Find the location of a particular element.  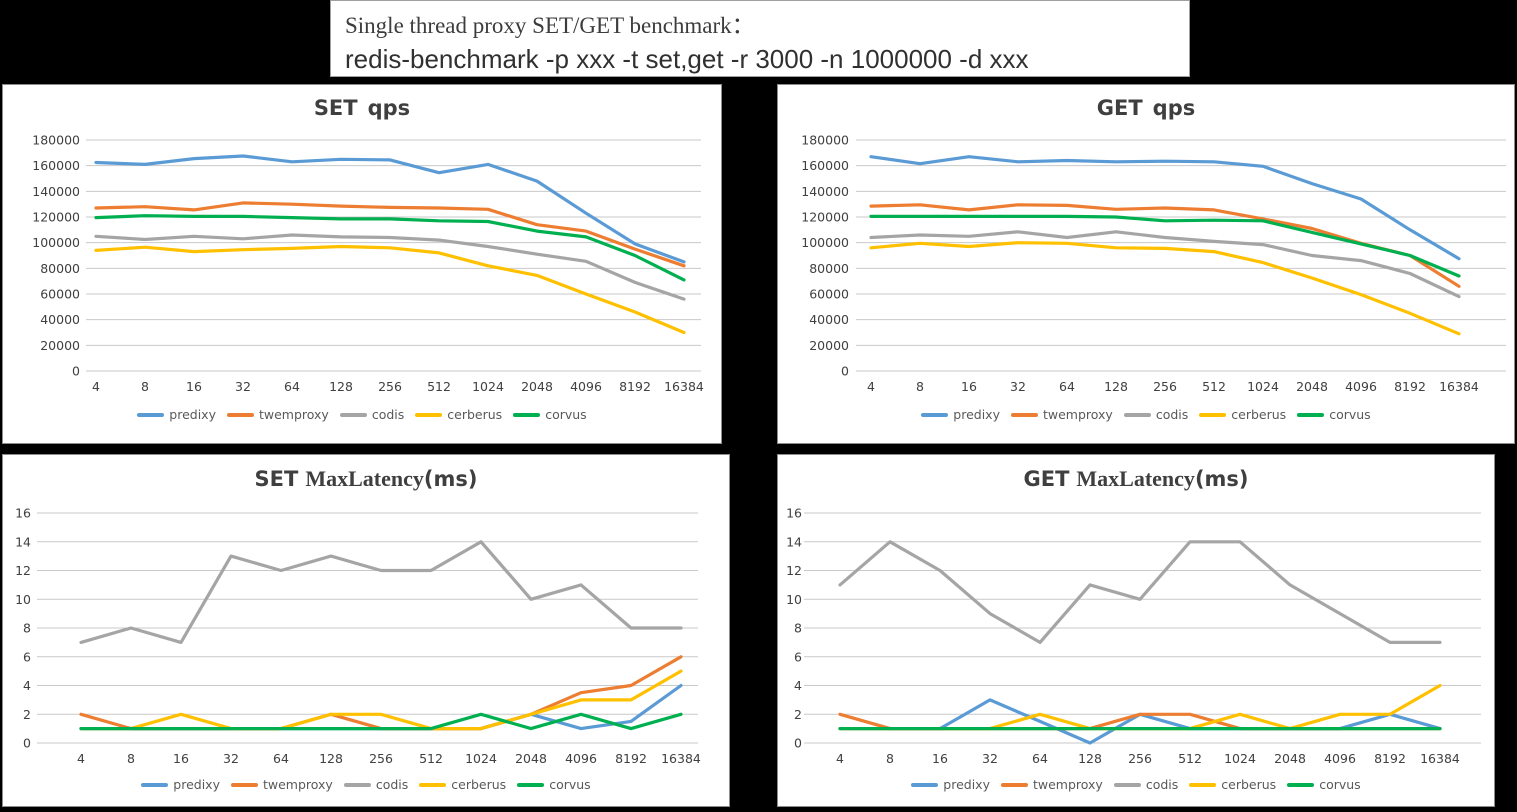

x-axis-label: 4 is located at coordinates (840, 758).